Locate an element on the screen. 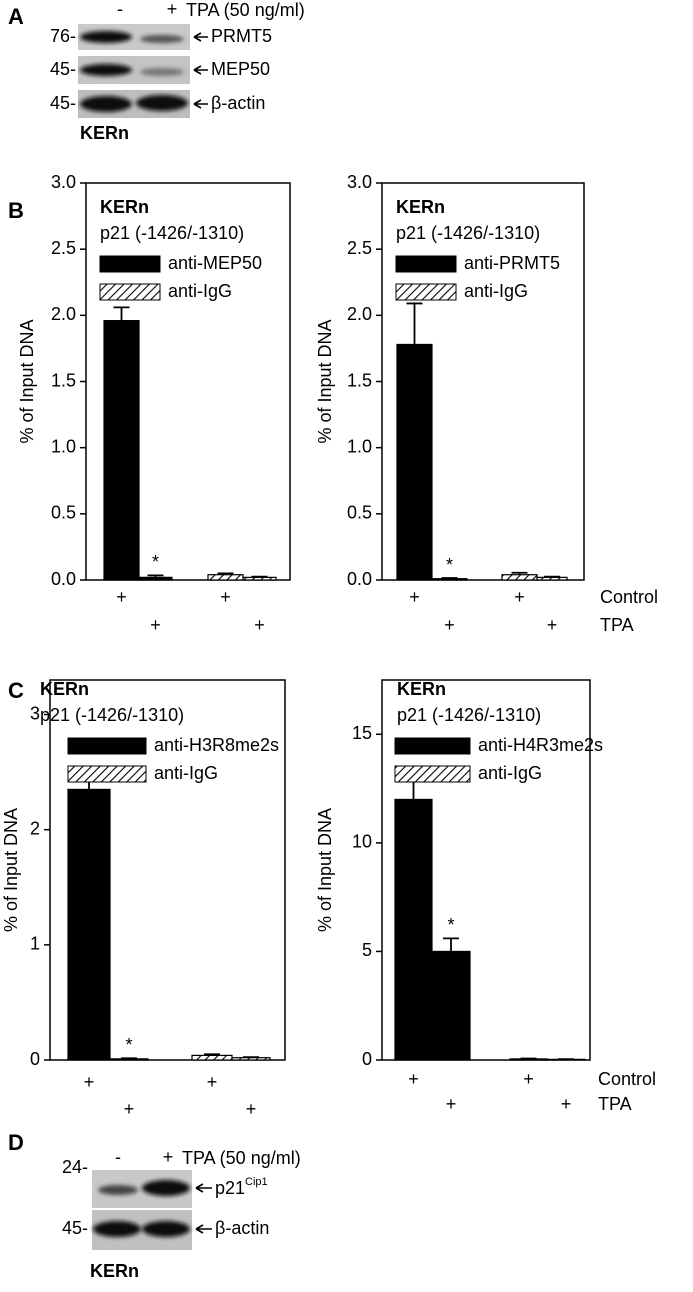 The width and height of the screenshot is (693, 1292). marker-label: 76- is located at coordinates (63, 36).